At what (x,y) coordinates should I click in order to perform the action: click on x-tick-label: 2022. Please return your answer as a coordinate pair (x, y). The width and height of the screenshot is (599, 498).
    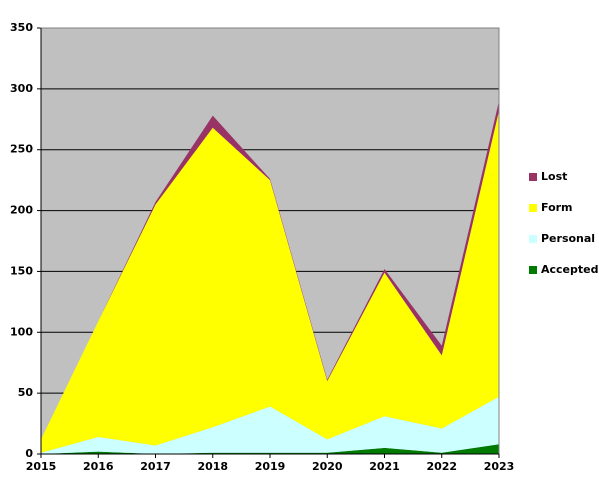
    Looking at the image, I should click on (441, 466).